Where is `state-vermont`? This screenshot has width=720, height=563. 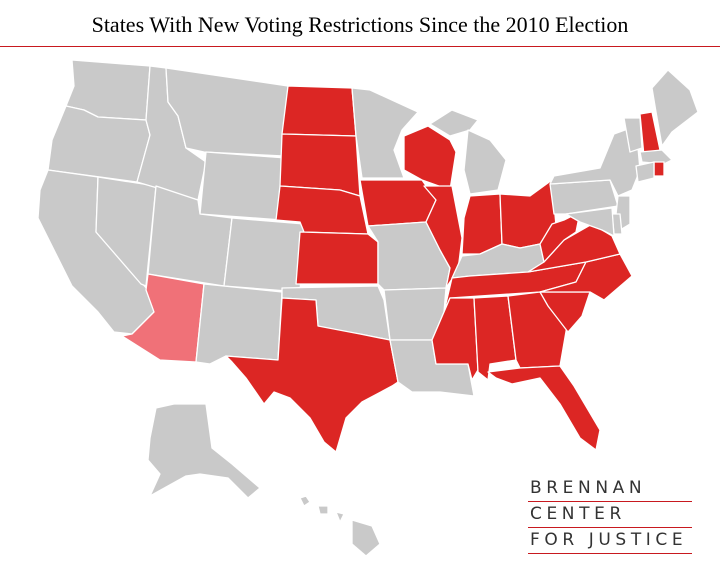 state-vermont is located at coordinates (633, 135).